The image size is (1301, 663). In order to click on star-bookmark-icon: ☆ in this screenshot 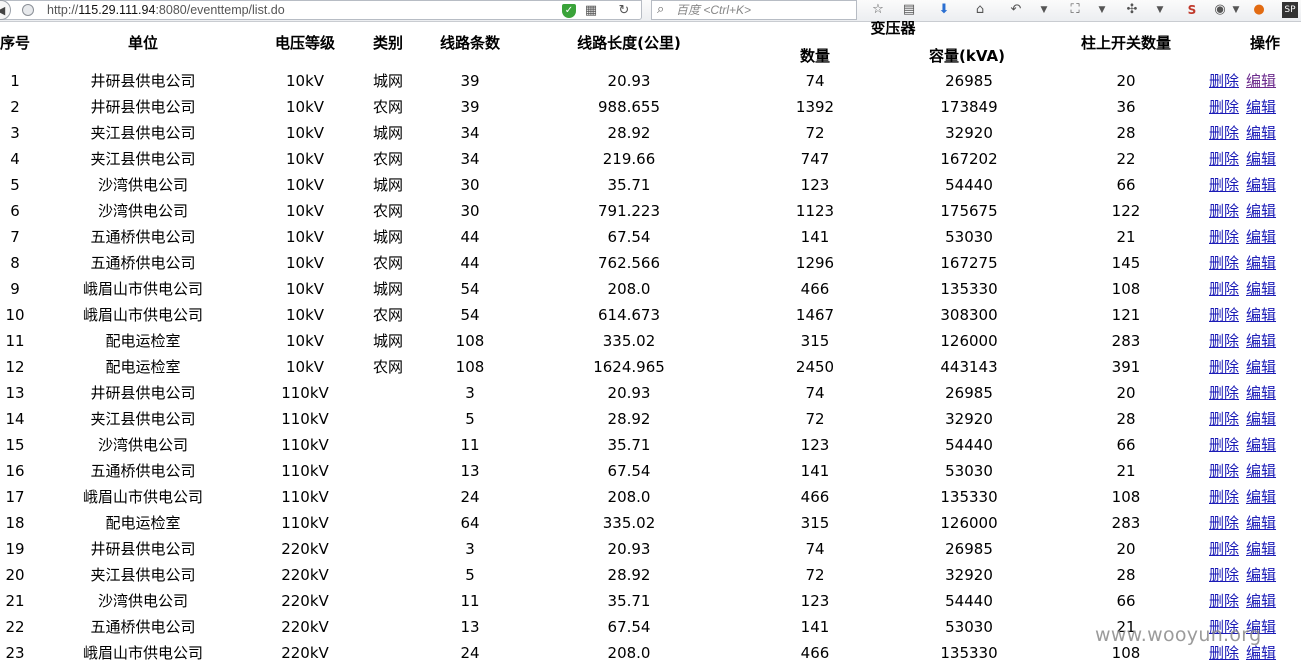, I will do `click(878, 9)`.